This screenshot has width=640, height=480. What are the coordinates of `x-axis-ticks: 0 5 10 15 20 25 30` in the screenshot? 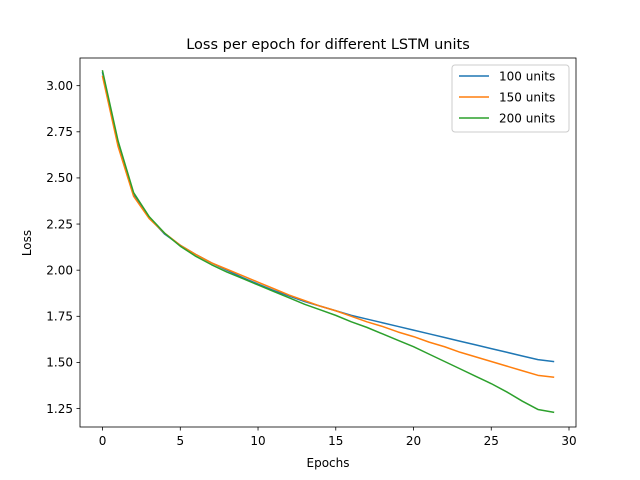 It's located at (338, 437).